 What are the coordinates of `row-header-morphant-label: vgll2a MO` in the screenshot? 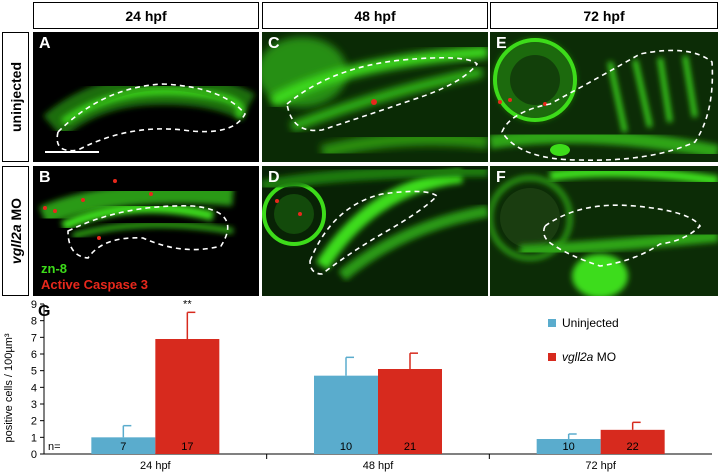 It's located at (16, 231).